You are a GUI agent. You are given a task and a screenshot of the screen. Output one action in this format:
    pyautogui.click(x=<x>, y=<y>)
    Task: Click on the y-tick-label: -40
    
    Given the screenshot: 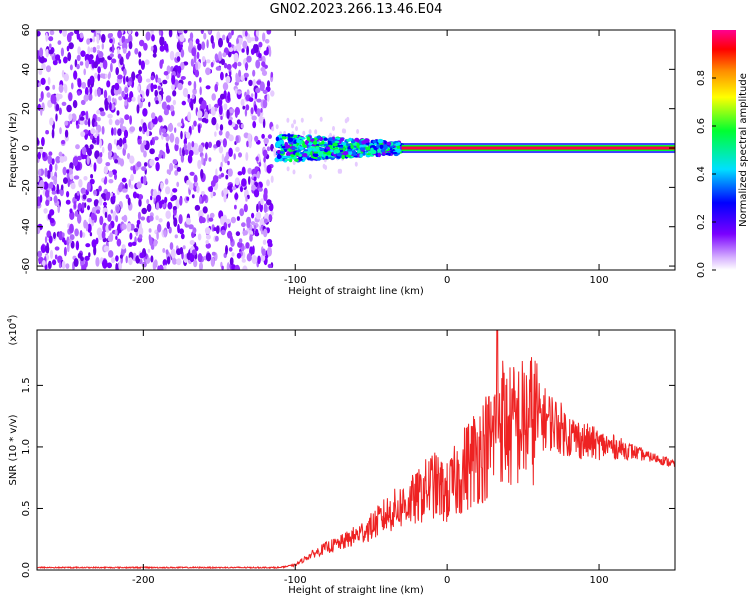 What is the action you would take?
    pyautogui.click(x=26, y=227)
    